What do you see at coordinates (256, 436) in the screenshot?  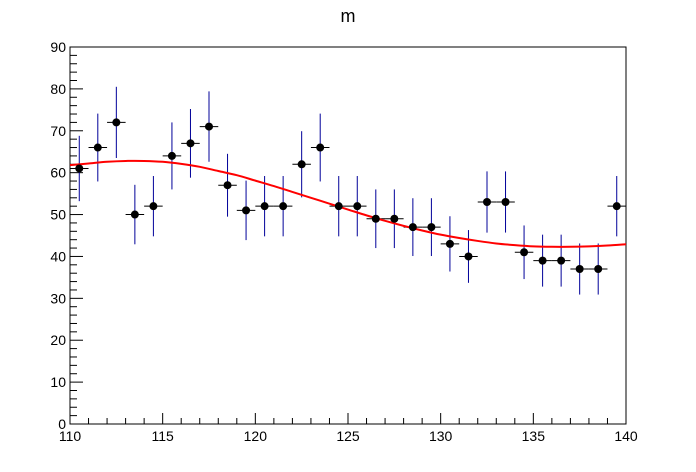 I see `x-tick-label: 120` at bounding box center [256, 436].